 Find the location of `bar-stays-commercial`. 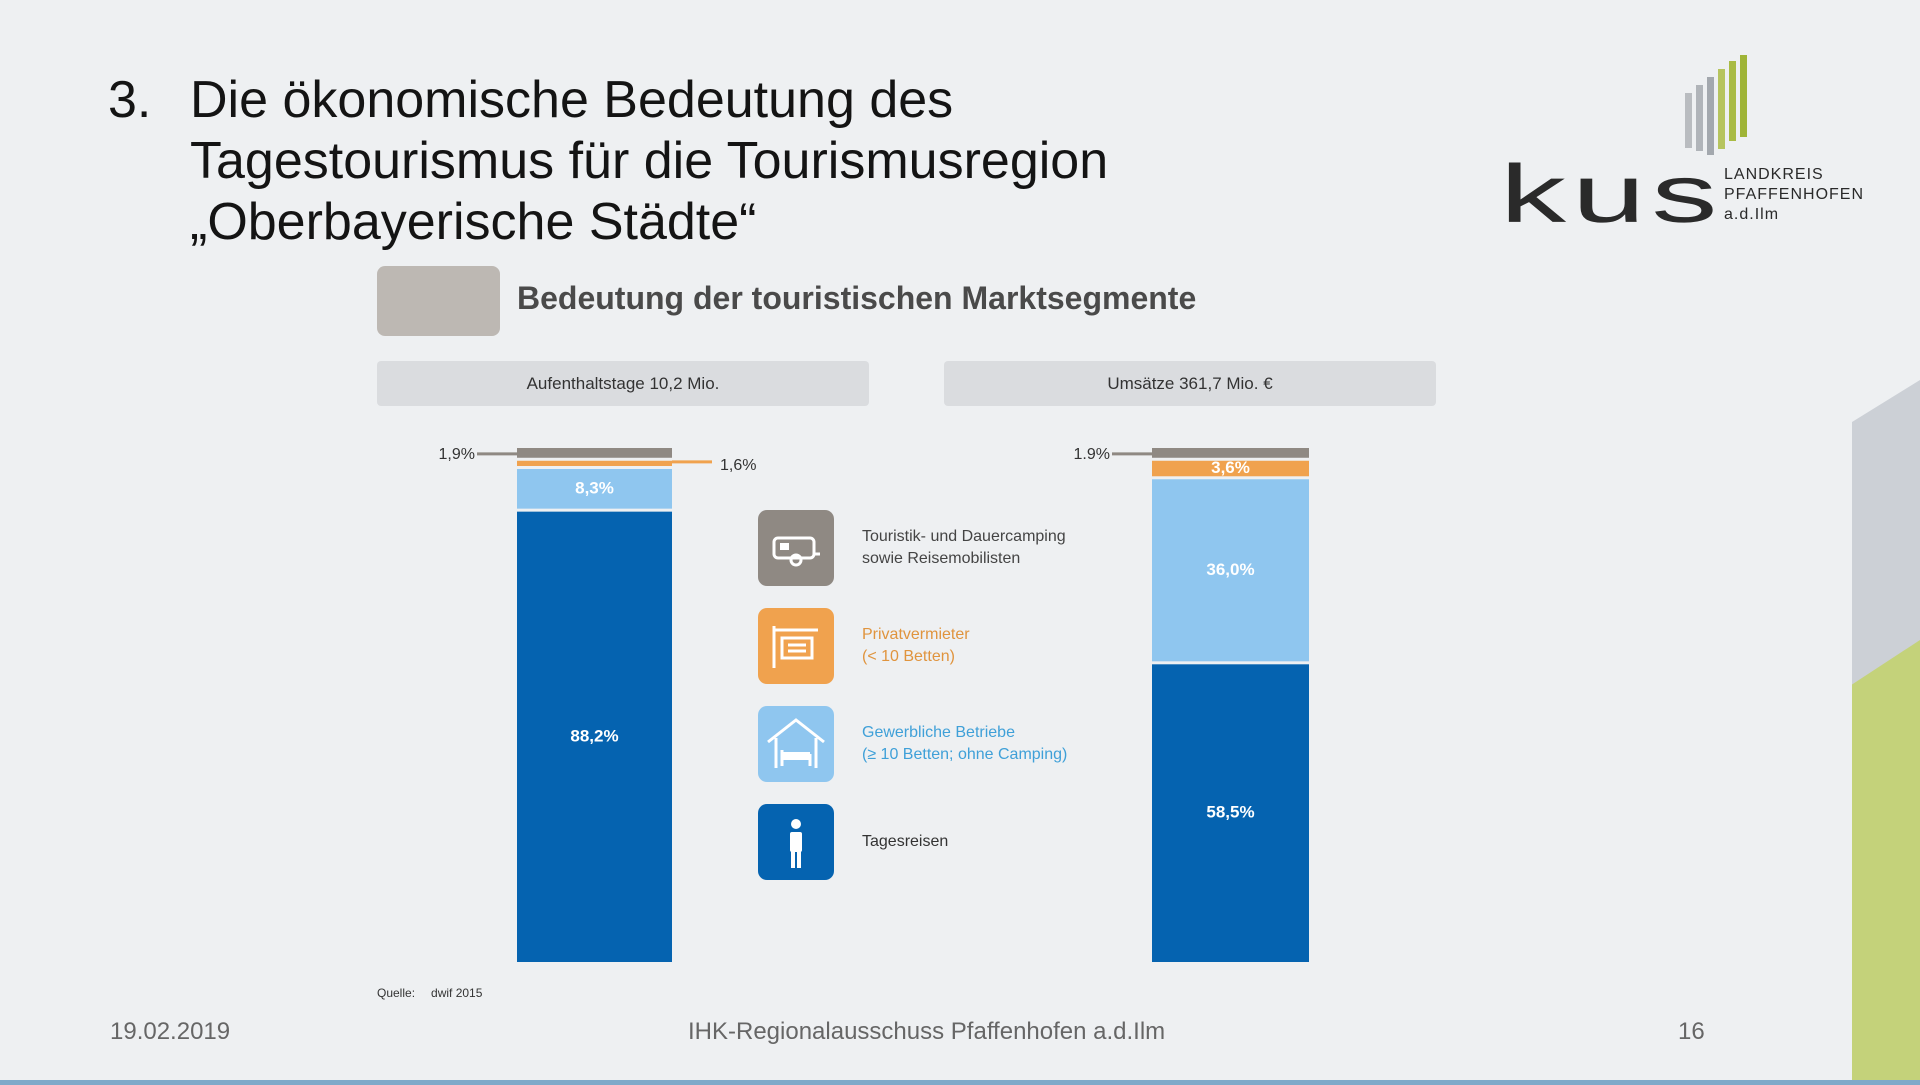

bar-stays-commercial is located at coordinates (594, 488).